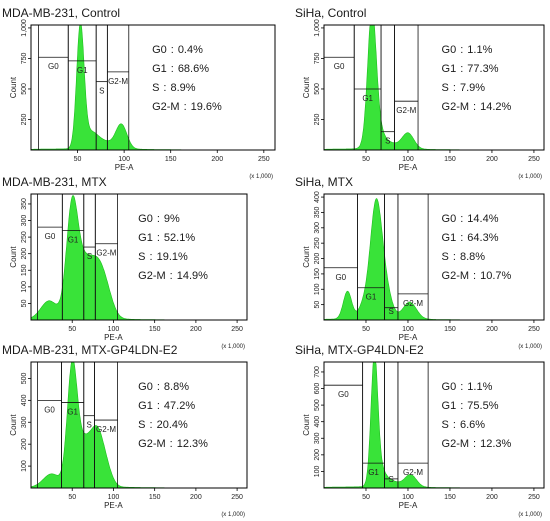 The height and width of the screenshot is (521, 550). What do you see at coordinates (472, 88) in the screenshot?
I see `phase-percent: 7.9%` at bounding box center [472, 88].